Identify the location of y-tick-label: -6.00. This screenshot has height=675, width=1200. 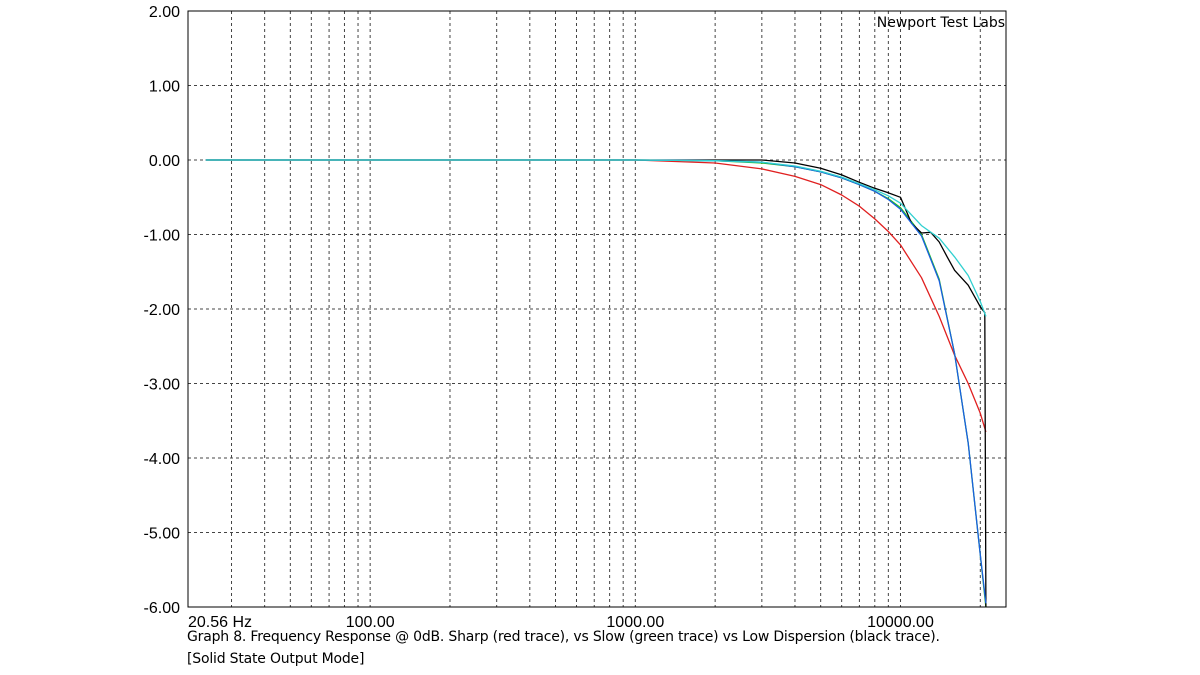
(162, 608).